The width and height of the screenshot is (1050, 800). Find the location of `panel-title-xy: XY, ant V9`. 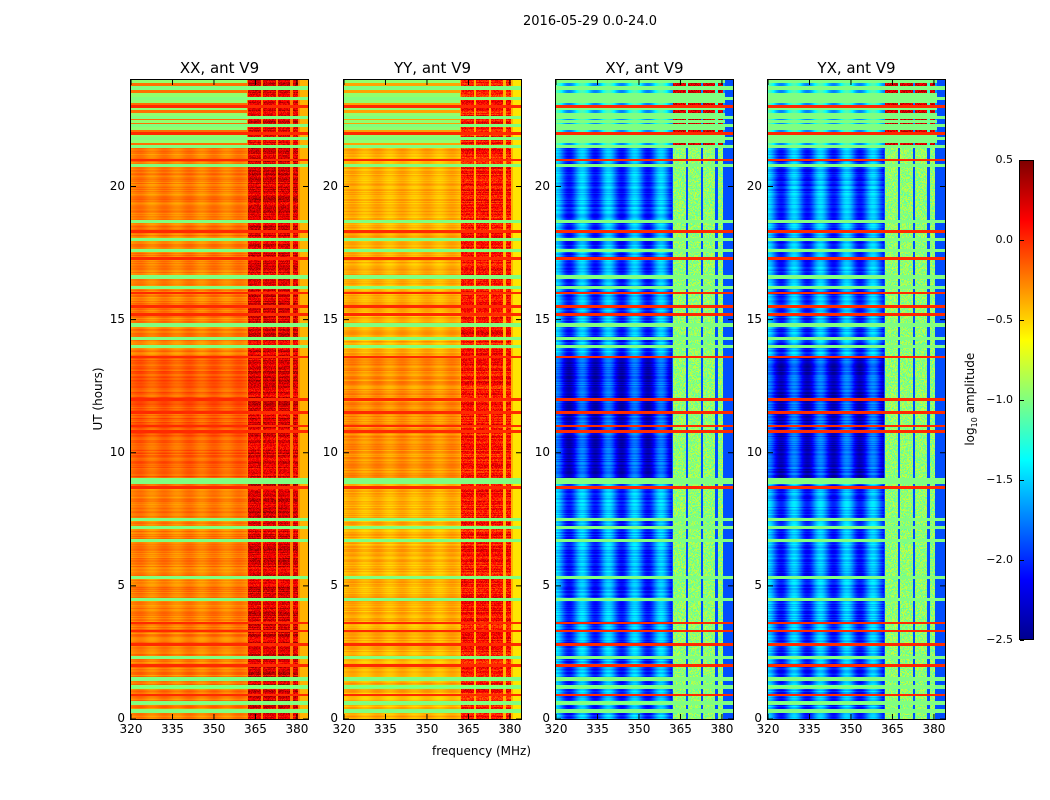

panel-title-xy: XY, ant V9 is located at coordinates (644, 68).